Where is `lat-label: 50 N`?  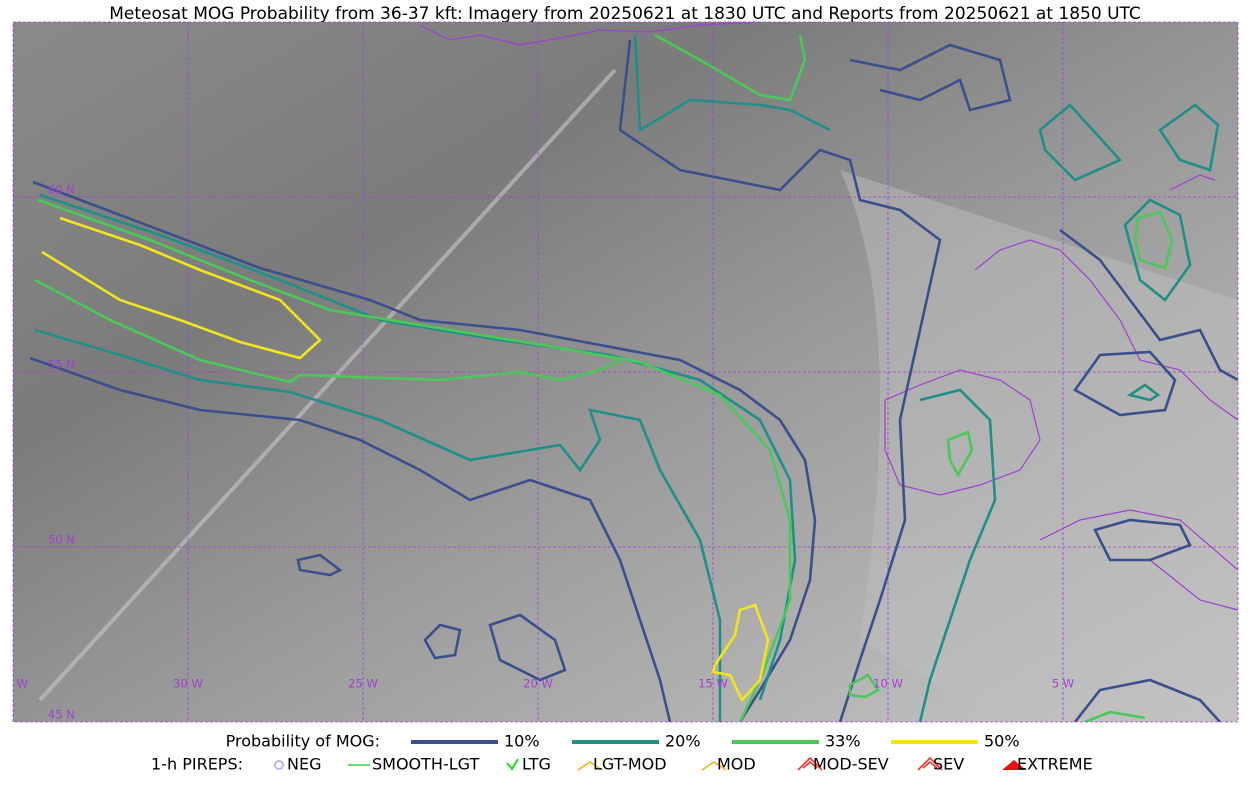 lat-label: 50 N is located at coordinates (61, 540).